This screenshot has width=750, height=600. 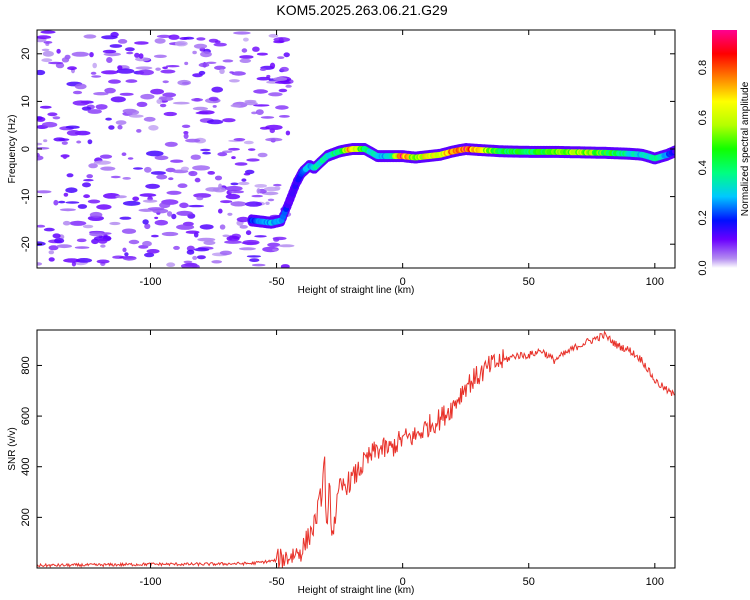 What do you see at coordinates (703, 168) in the screenshot?
I see `colorbar-ticks: 0.0 0.2 0.4 0.6 0.8` at bounding box center [703, 168].